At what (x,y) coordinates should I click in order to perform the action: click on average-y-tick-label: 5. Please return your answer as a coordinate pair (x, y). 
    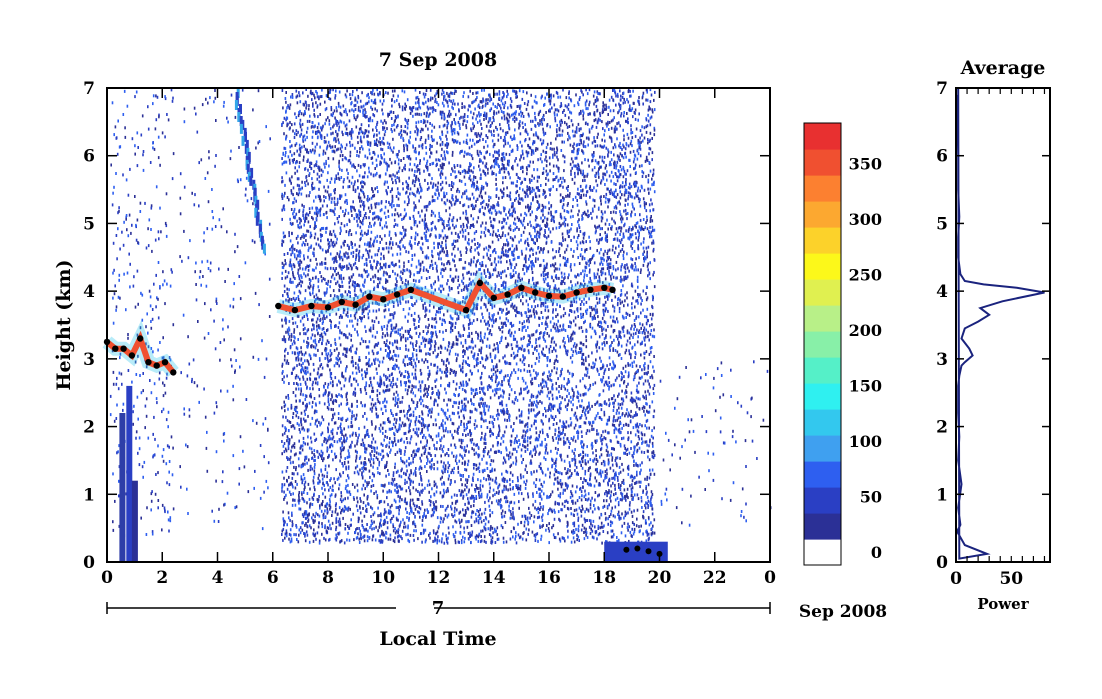
    Looking at the image, I should click on (942, 224).